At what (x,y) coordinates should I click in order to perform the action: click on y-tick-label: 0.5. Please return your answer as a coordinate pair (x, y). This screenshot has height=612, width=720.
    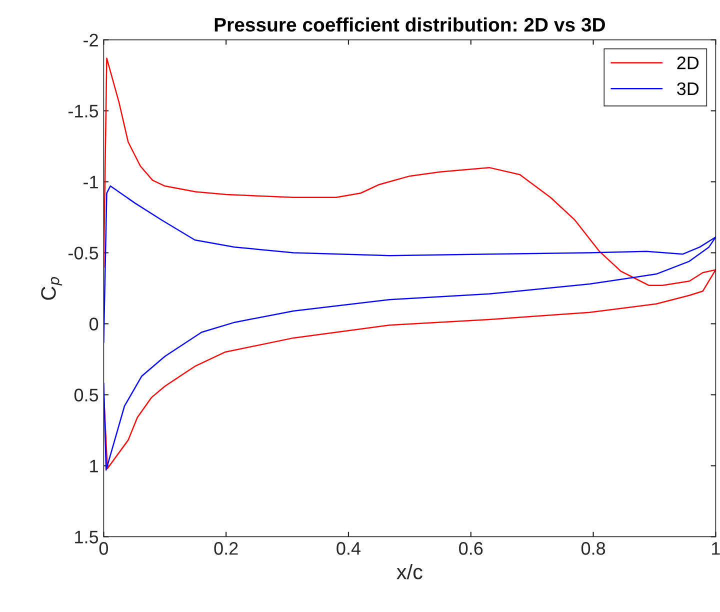
    Looking at the image, I should click on (86, 395).